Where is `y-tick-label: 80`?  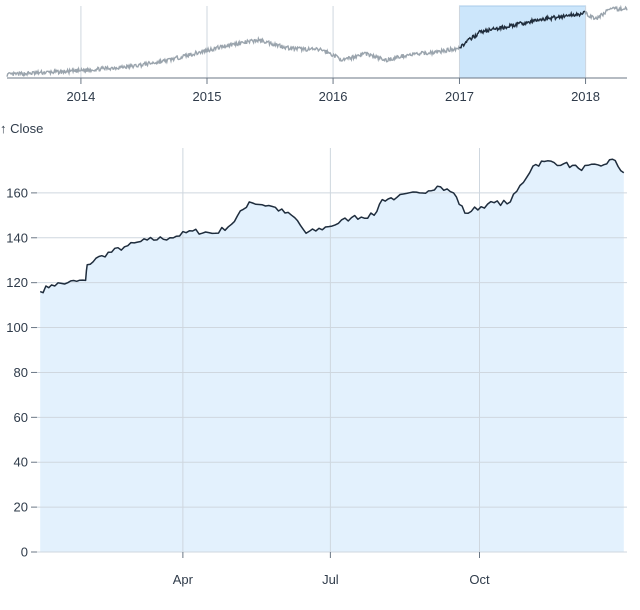
y-tick-label: 80 is located at coordinates (21, 372).